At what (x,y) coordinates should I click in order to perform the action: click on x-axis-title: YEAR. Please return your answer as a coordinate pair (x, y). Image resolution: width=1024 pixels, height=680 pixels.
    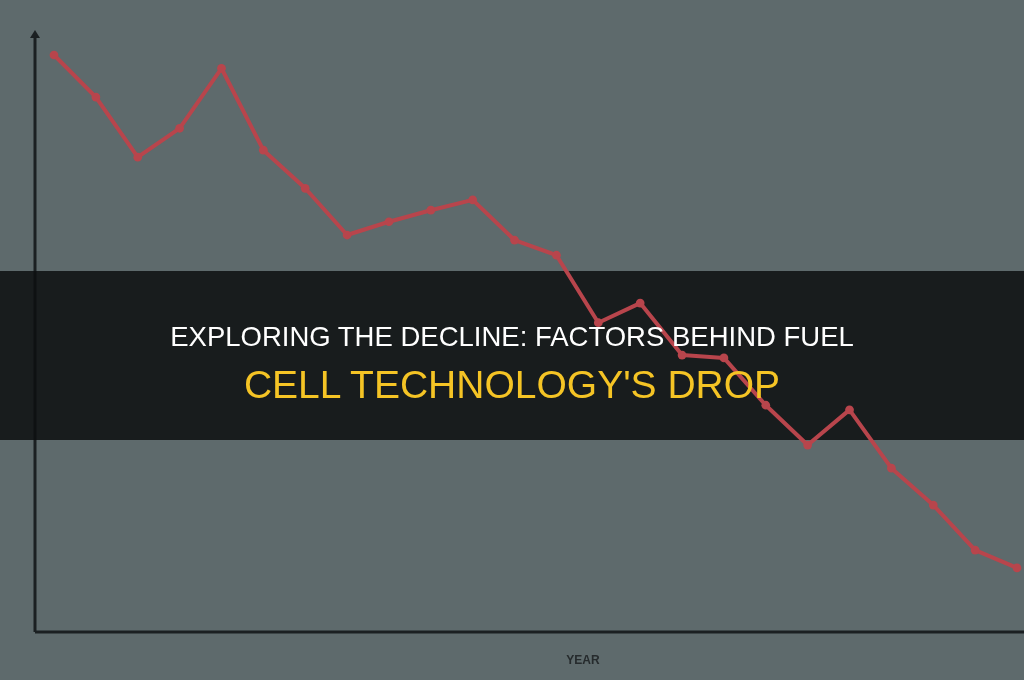
    Looking at the image, I should click on (583, 660).